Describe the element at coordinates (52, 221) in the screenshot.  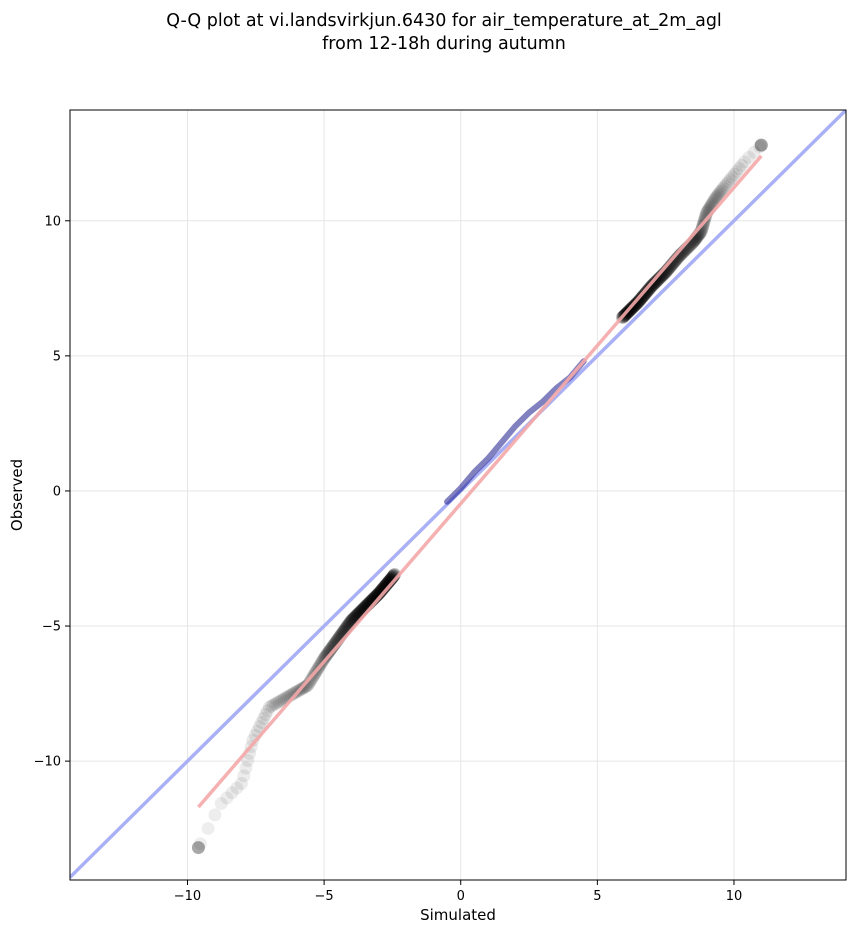
I see `y-tick-label: 10` at that location.